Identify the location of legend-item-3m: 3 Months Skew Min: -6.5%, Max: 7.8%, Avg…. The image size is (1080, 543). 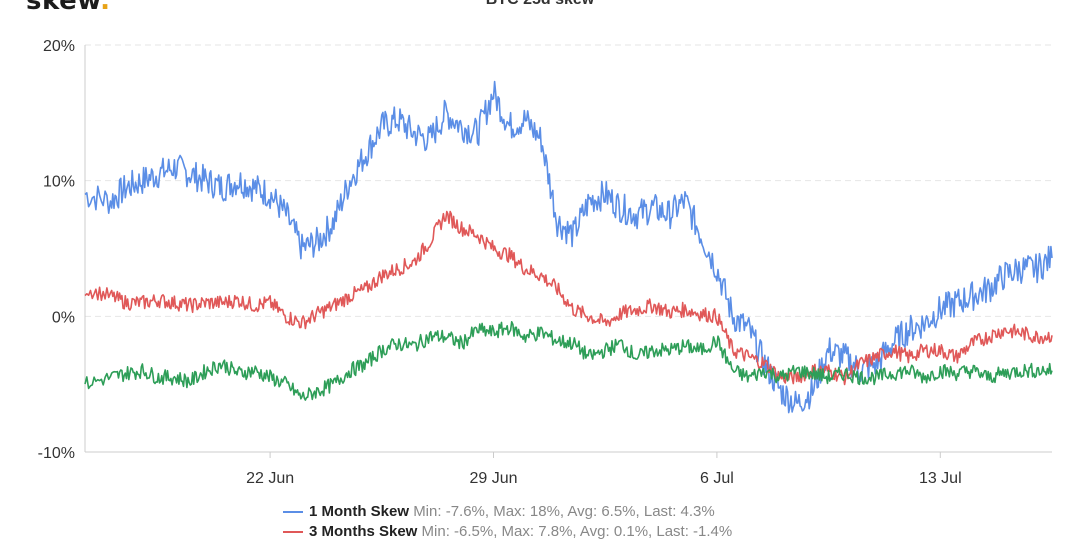
(507, 531).